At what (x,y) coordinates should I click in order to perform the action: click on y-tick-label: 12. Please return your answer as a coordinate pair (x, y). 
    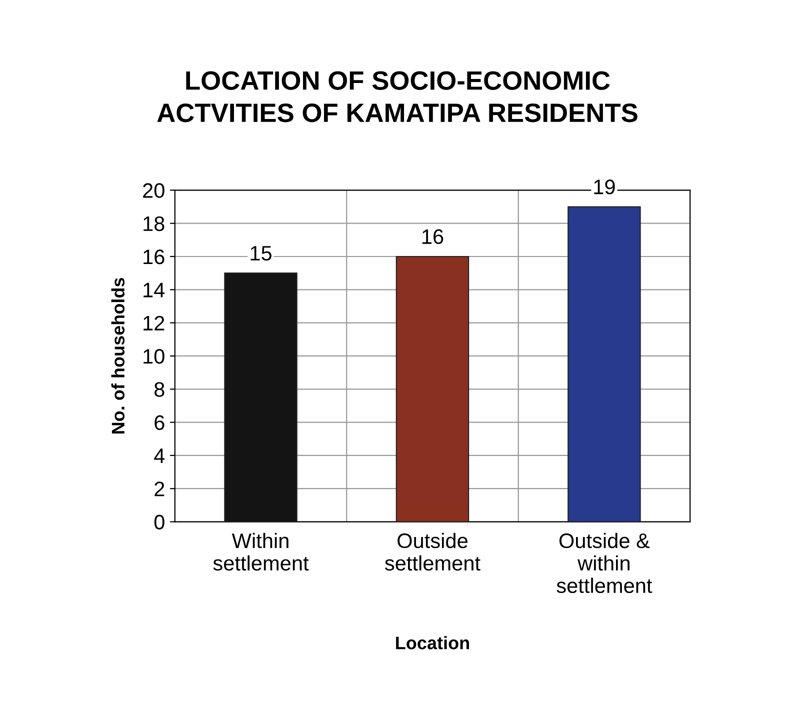
    Looking at the image, I should click on (154, 323).